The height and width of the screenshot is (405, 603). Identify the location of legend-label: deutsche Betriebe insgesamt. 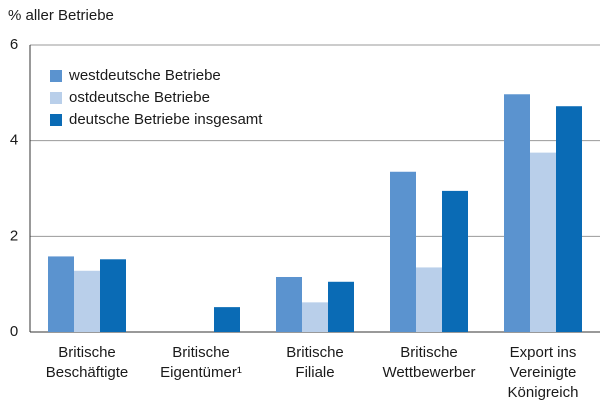
(166, 119).